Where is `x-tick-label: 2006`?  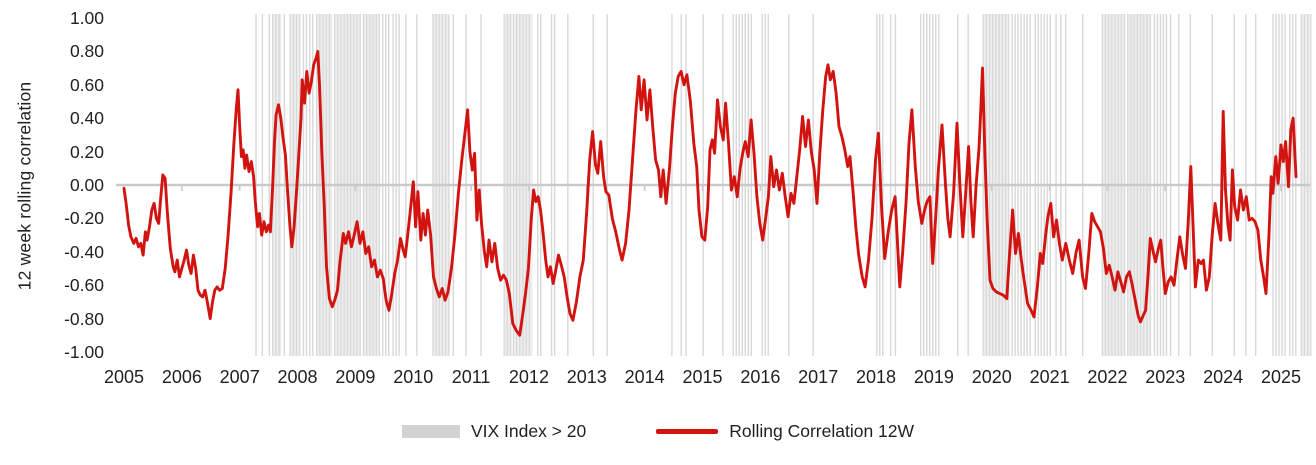 x-tick-label: 2006 is located at coordinates (181, 377).